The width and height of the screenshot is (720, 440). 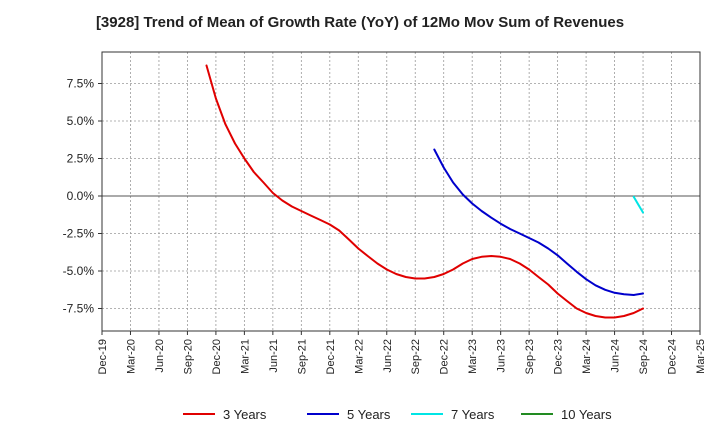 What do you see at coordinates (188, 356) in the screenshot?
I see `x-tick-label: Sep-20` at bounding box center [188, 356].